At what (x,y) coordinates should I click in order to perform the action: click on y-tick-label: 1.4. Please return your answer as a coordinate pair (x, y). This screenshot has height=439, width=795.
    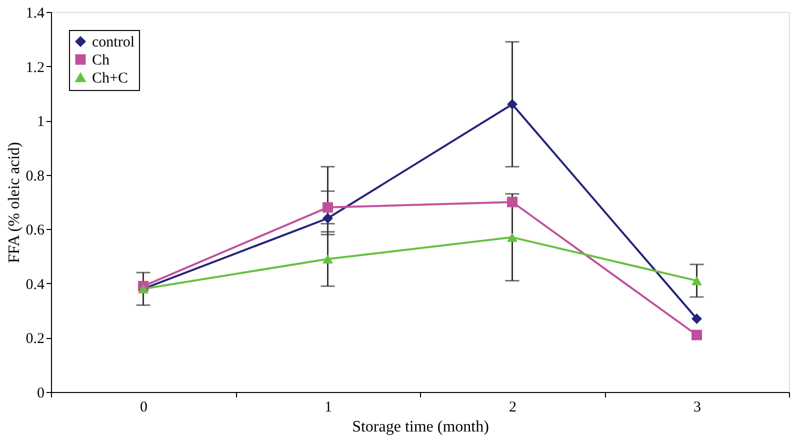
    Looking at the image, I should click on (35, 14).